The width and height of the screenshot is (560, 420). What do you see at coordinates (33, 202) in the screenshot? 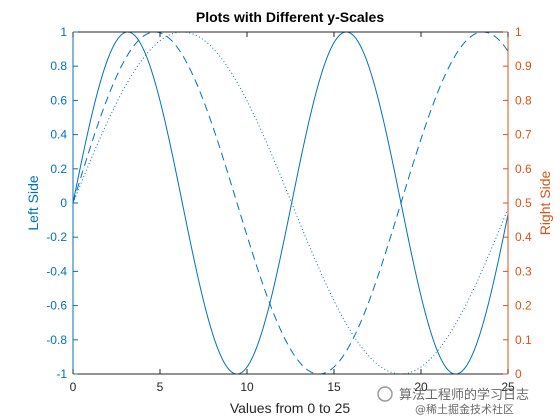
I see `left-y-axis-label: Left Side` at bounding box center [33, 202].